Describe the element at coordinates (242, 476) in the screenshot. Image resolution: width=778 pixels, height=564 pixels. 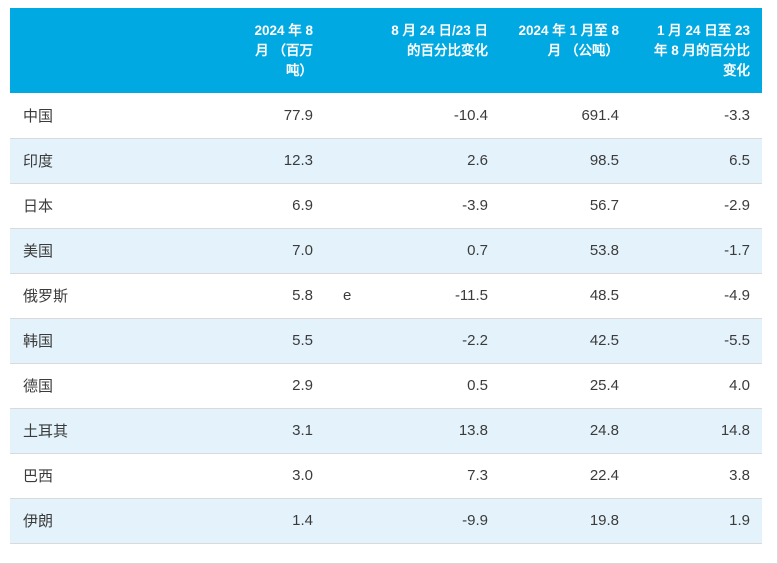
I see `value-cell-aug: 3.0` at that location.